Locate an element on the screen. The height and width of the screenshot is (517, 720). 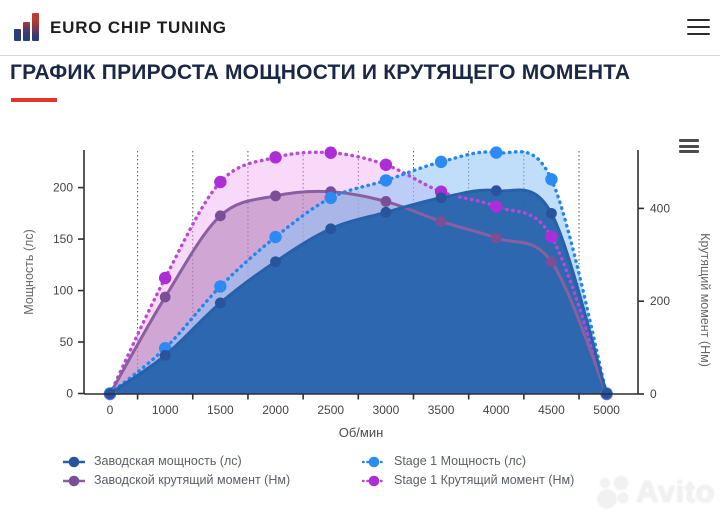
hamburger-menu-icon is located at coordinates (698, 27).